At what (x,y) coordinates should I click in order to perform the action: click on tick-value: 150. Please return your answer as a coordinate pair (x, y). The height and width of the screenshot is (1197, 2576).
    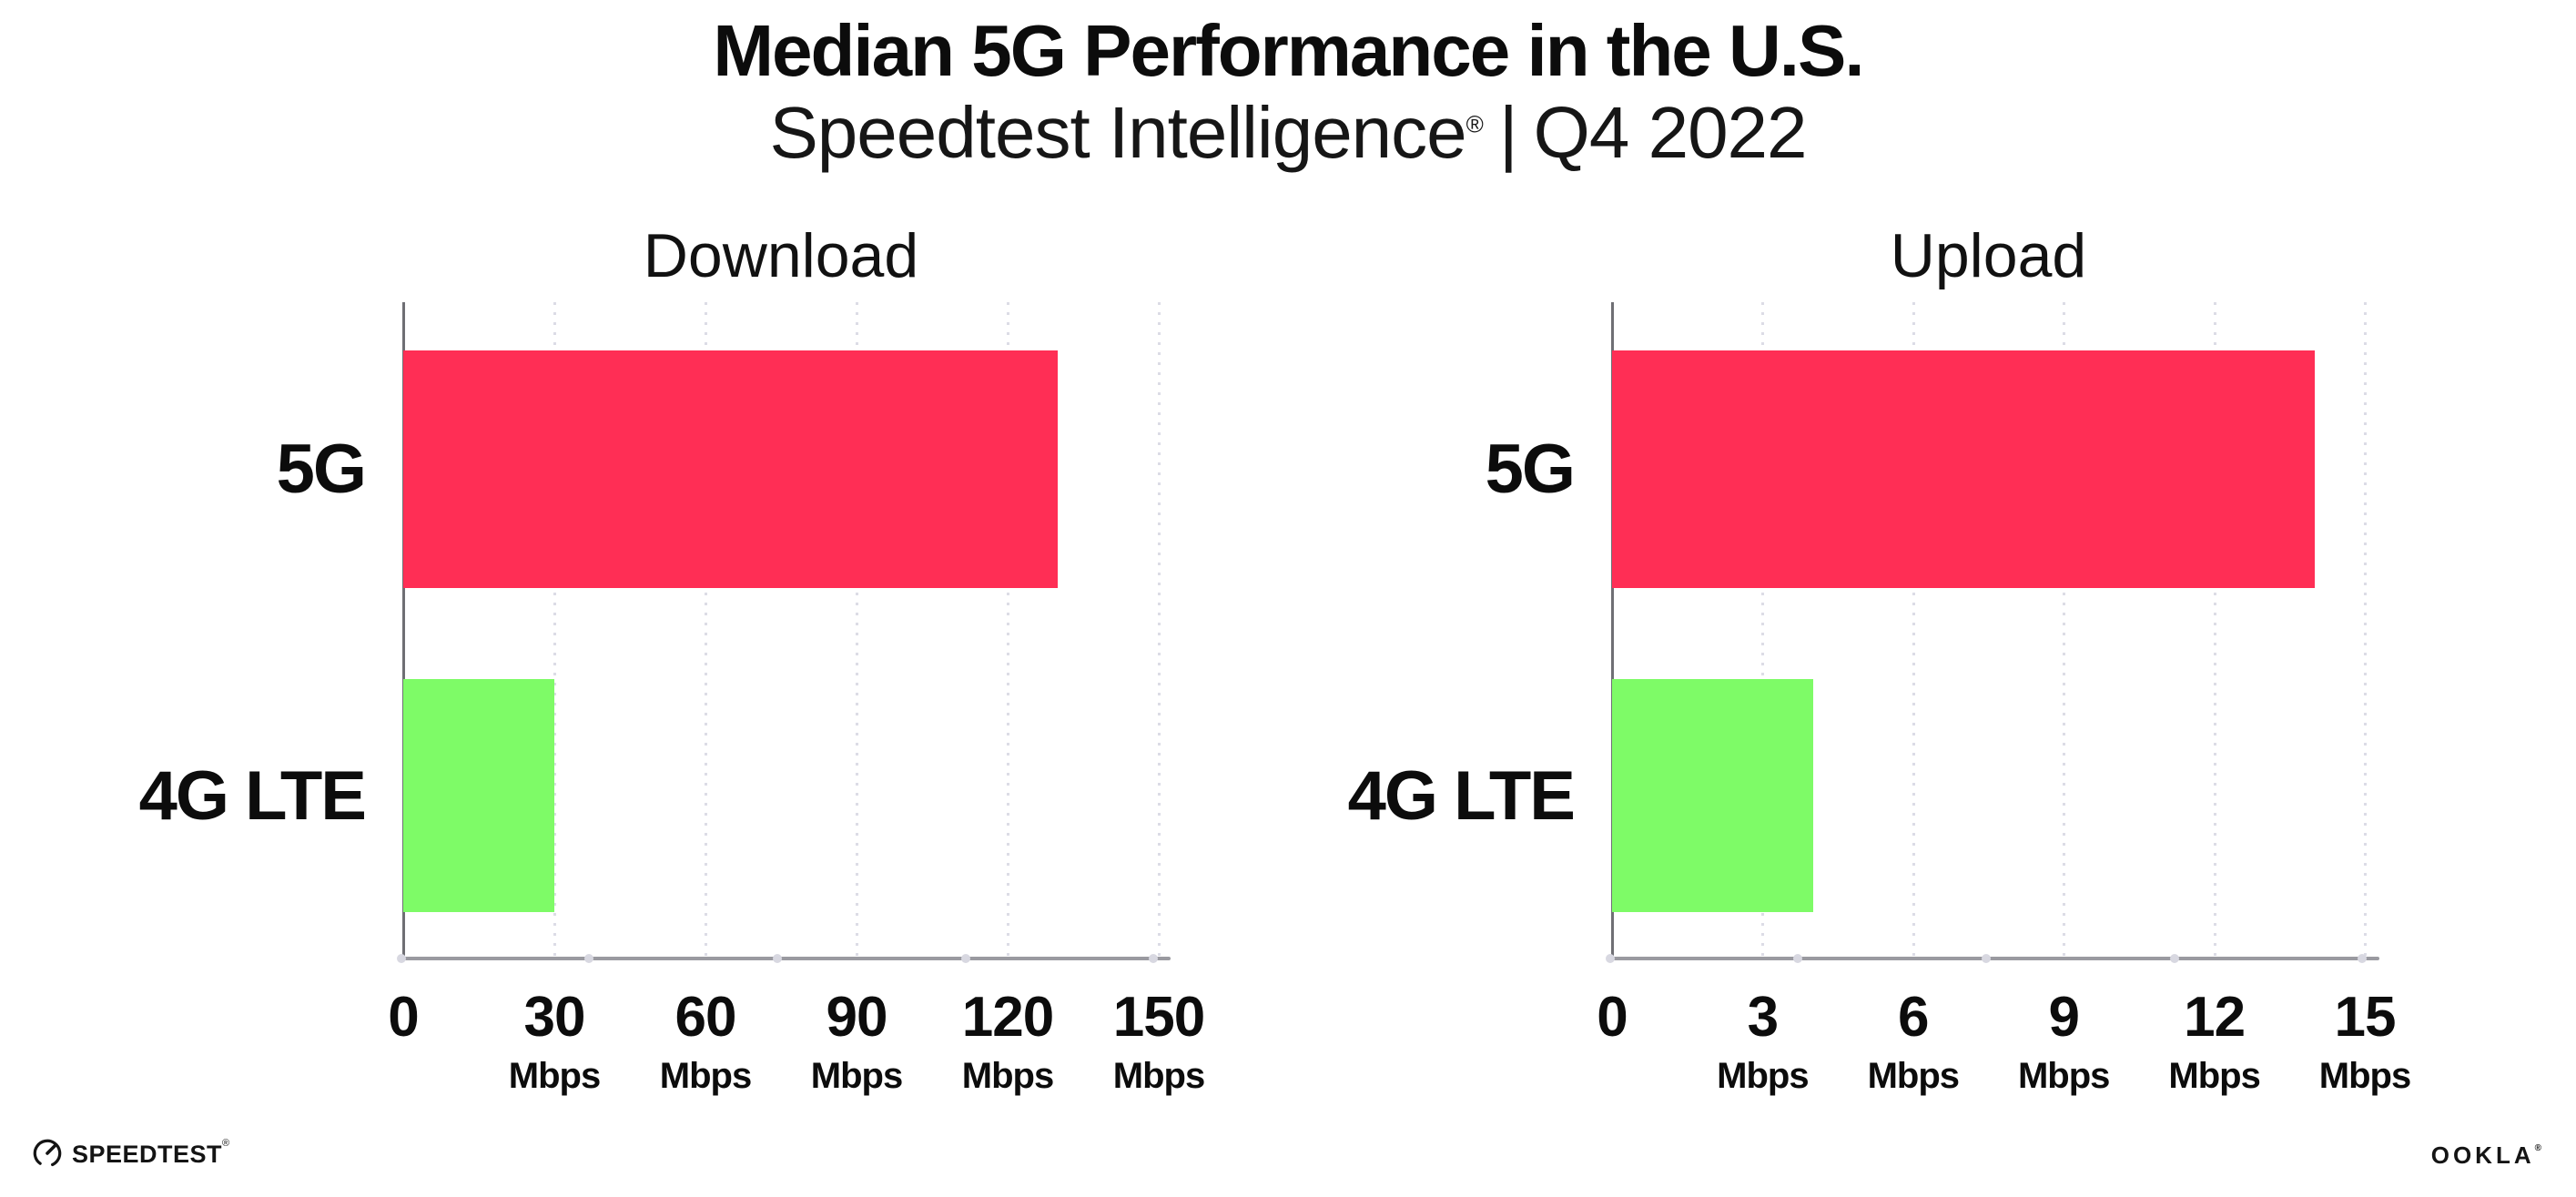
    Looking at the image, I should click on (1158, 1018).